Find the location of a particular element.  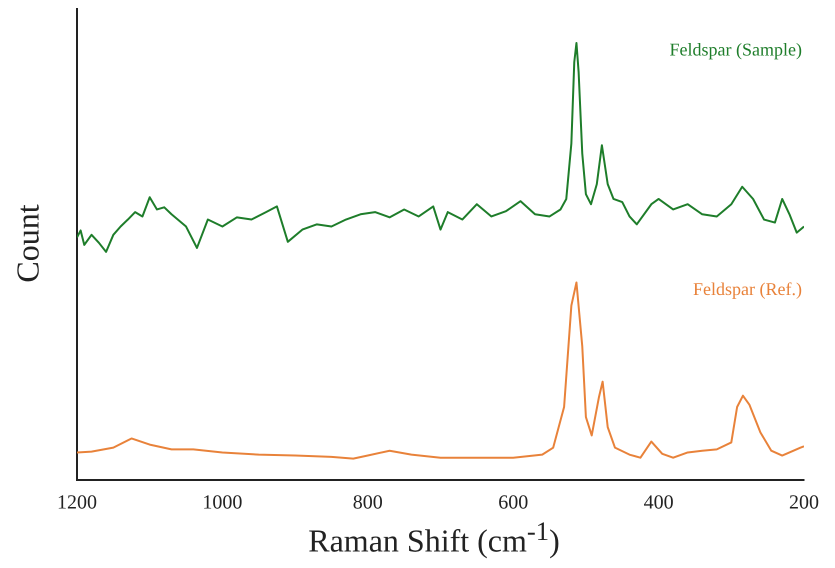

x-tick-label: 200 is located at coordinates (804, 502).